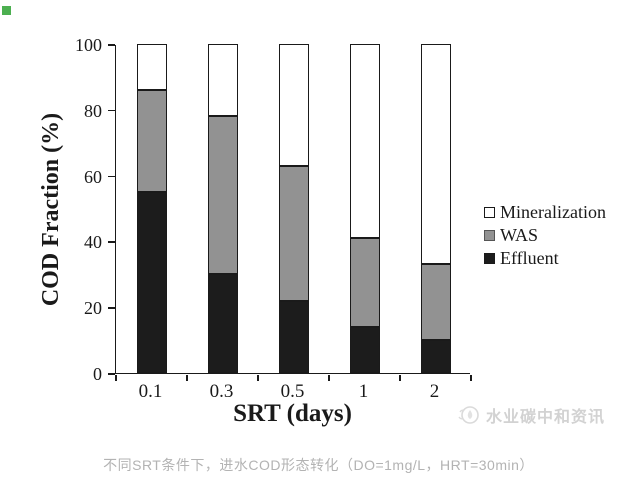 The width and height of the screenshot is (637, 497). What do you see at coordinates (93, 176) in the screenshot?
I see `y-tick-label: 60` at bounding box center [93, 176].